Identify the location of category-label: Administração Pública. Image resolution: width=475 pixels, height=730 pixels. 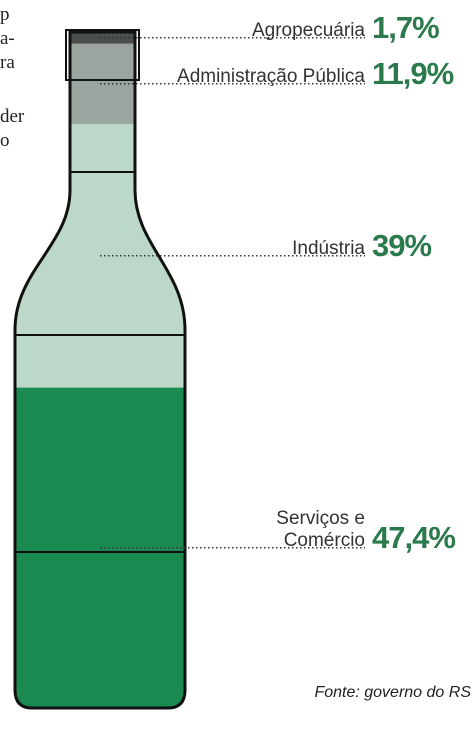
(271, 76).